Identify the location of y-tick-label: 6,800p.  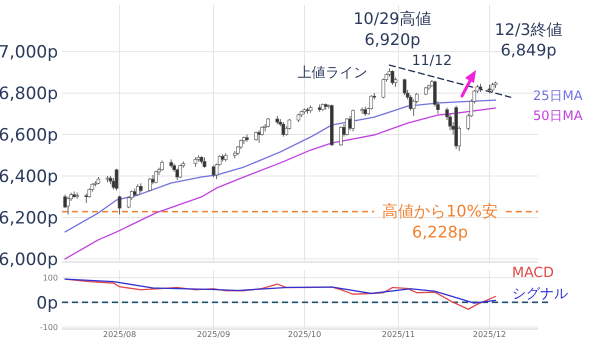
(29, 94).